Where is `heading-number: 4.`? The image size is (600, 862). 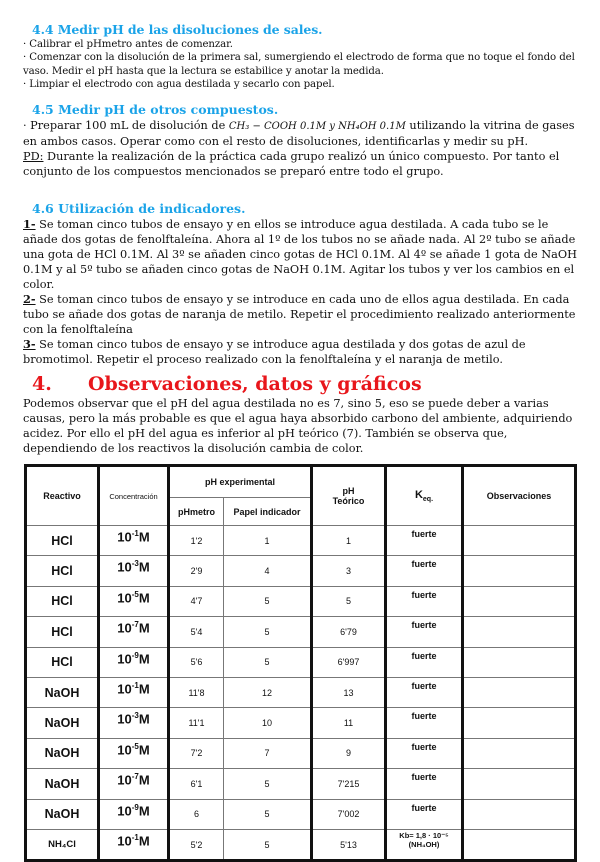
heading-number: 4. is located at coordinates (42, 384).